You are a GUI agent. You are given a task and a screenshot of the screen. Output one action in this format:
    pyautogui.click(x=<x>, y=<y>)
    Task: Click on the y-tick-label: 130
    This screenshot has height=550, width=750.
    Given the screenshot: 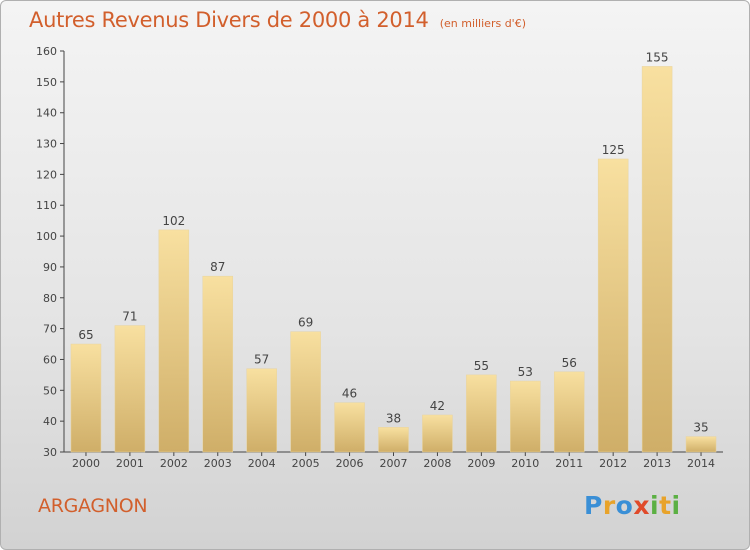 What is the action you would take?
    pyautogui.click(x=46, y=144)
    